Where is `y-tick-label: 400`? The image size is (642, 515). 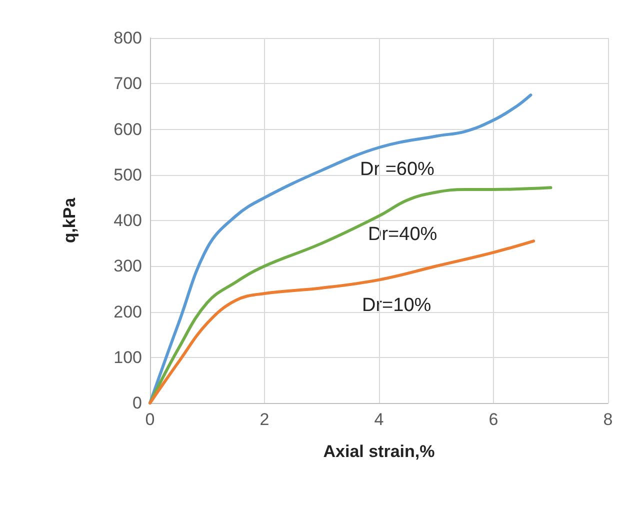 y-tick-label: 400 is located at coordinates (128, 220).